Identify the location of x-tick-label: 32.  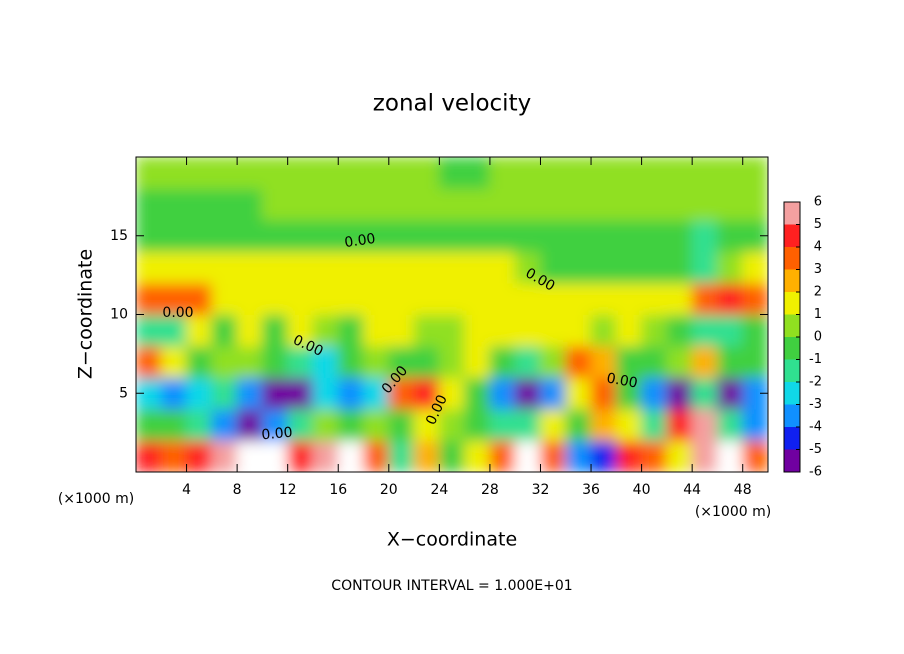
(541, 490).